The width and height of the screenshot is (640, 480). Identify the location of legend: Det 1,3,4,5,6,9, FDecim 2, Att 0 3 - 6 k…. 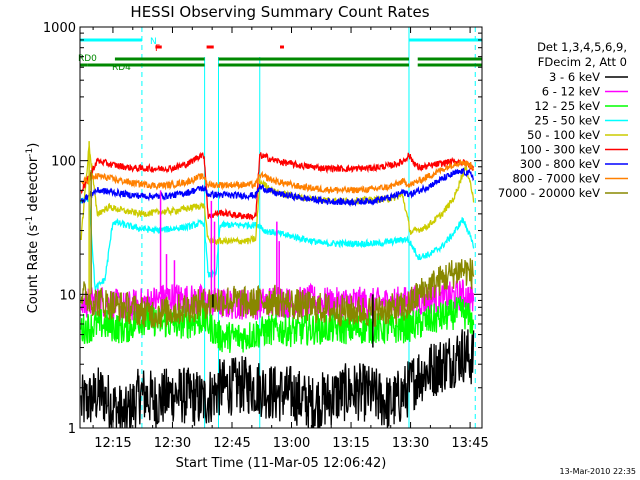
(563, 120).